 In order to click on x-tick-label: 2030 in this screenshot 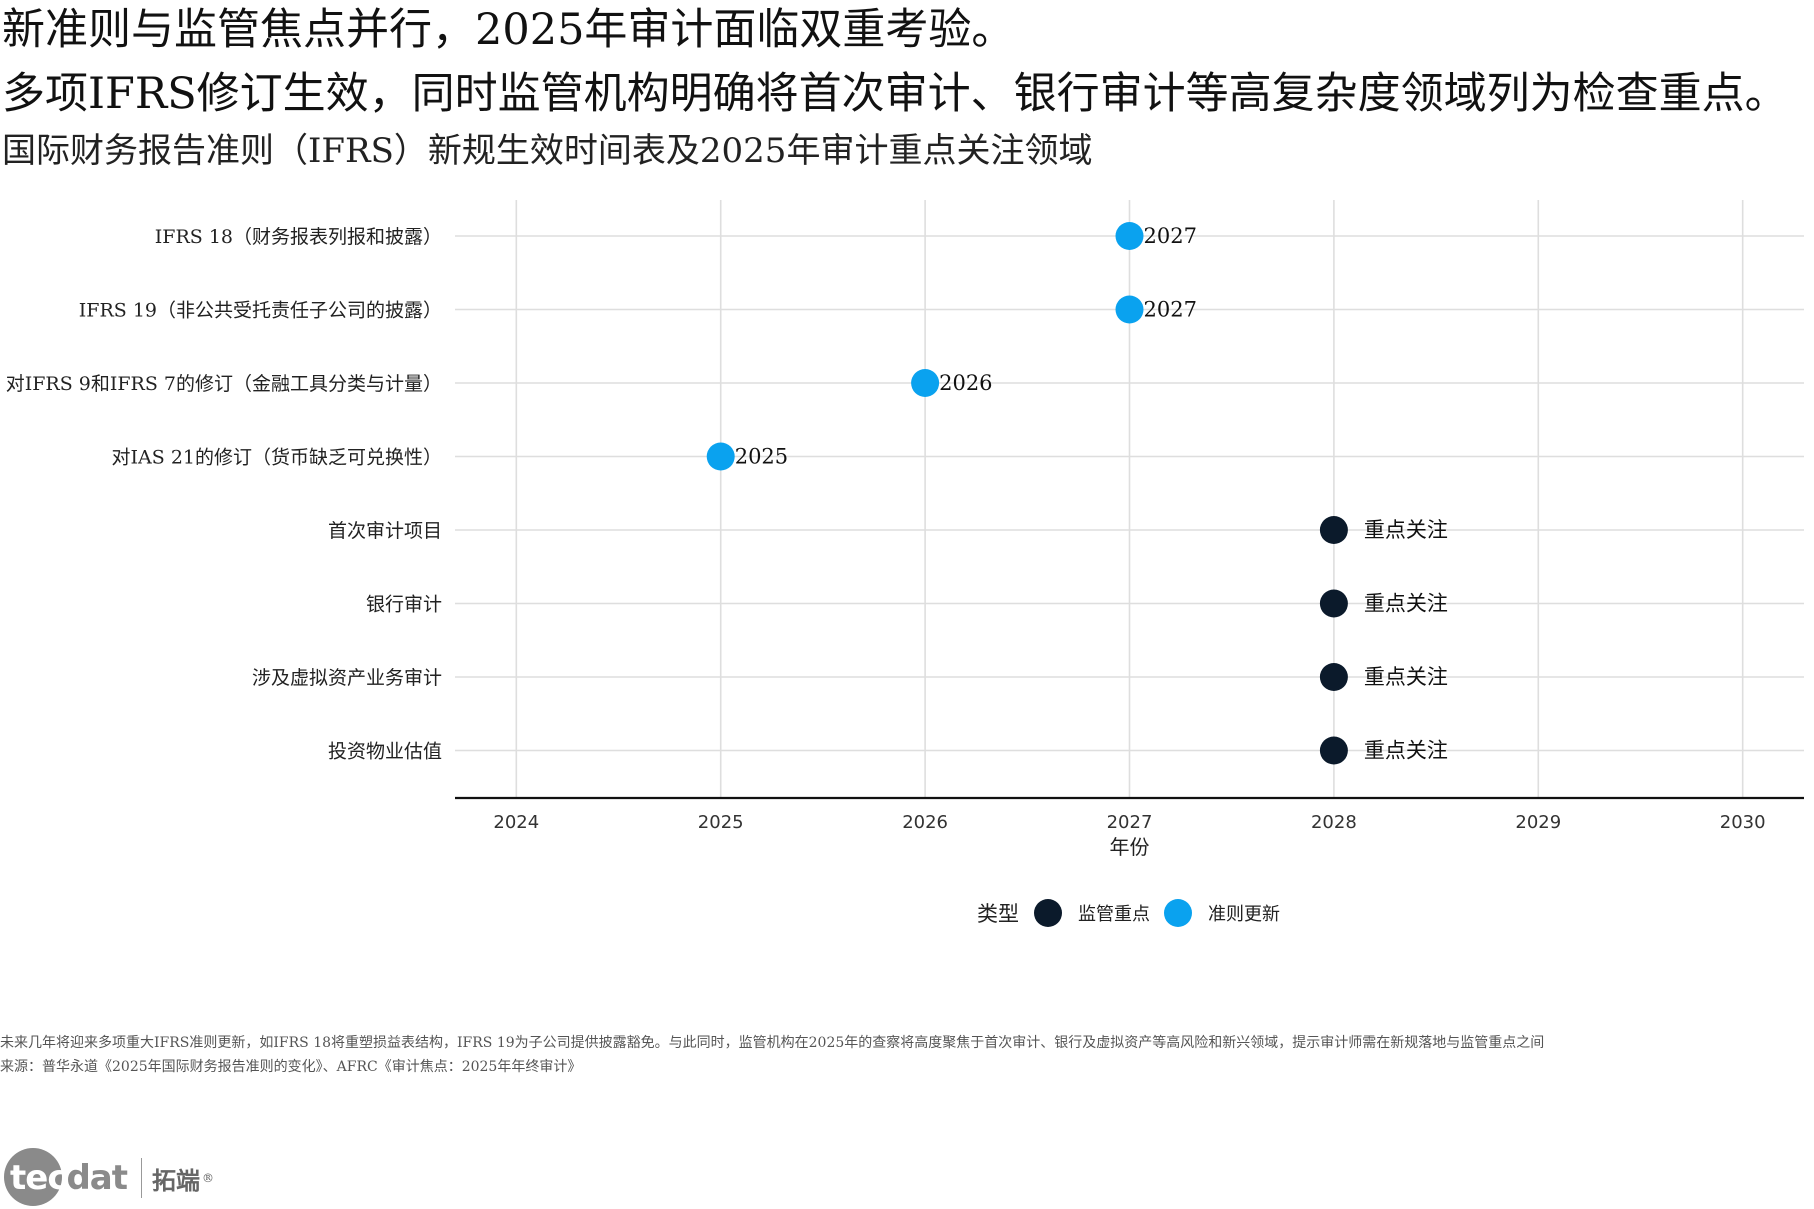, I will do `click(1743, 822)`.